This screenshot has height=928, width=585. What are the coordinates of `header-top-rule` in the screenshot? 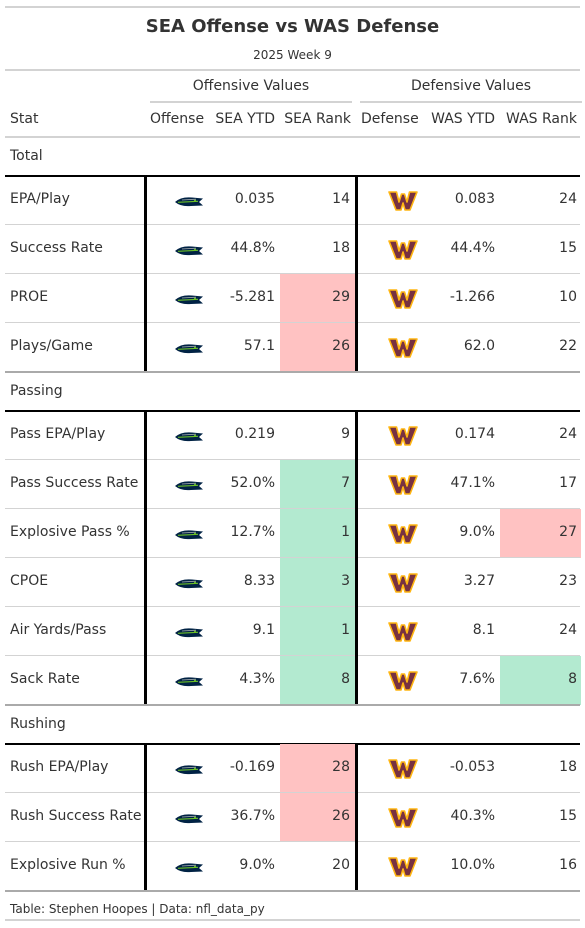 It's located at (292, 70).